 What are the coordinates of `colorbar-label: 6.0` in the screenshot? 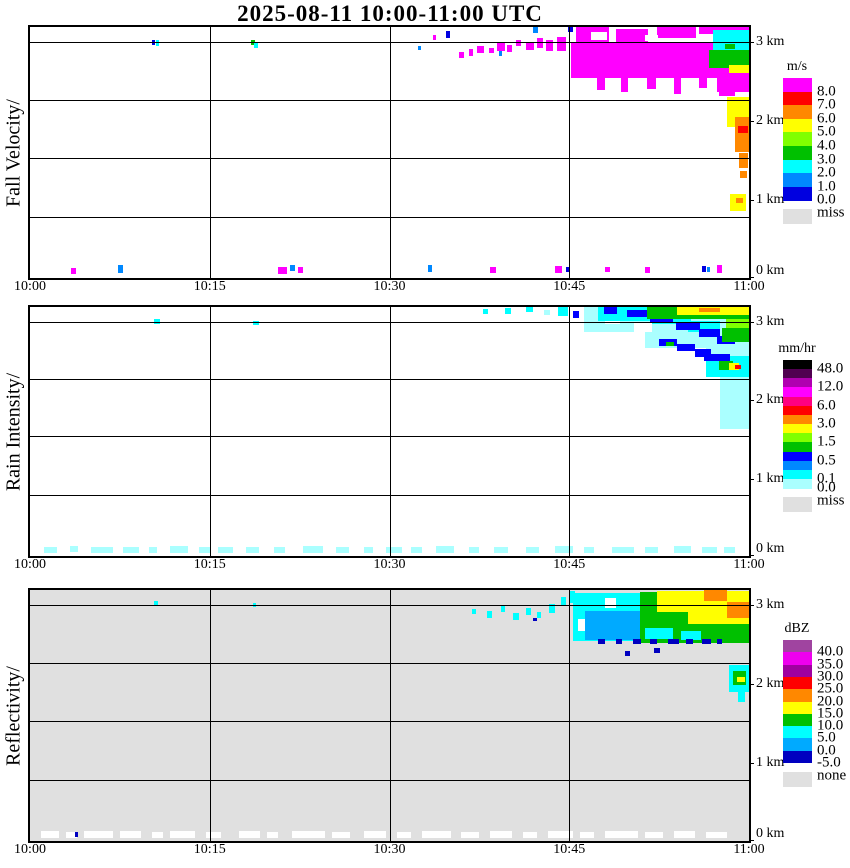 It's located at (826, 118).